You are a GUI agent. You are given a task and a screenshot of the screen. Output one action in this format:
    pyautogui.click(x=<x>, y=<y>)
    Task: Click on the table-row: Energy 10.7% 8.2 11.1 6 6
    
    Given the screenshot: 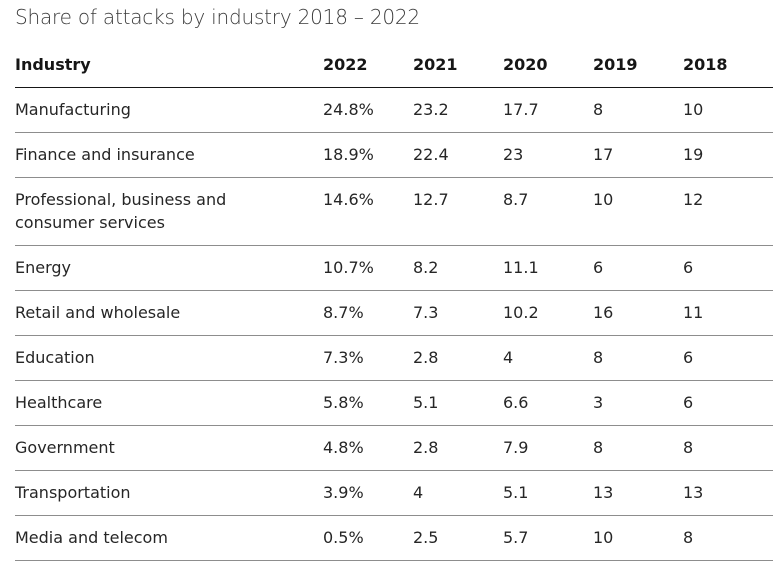 What is the action you would take?
    pyautogui.click(x=394, y=268)
    